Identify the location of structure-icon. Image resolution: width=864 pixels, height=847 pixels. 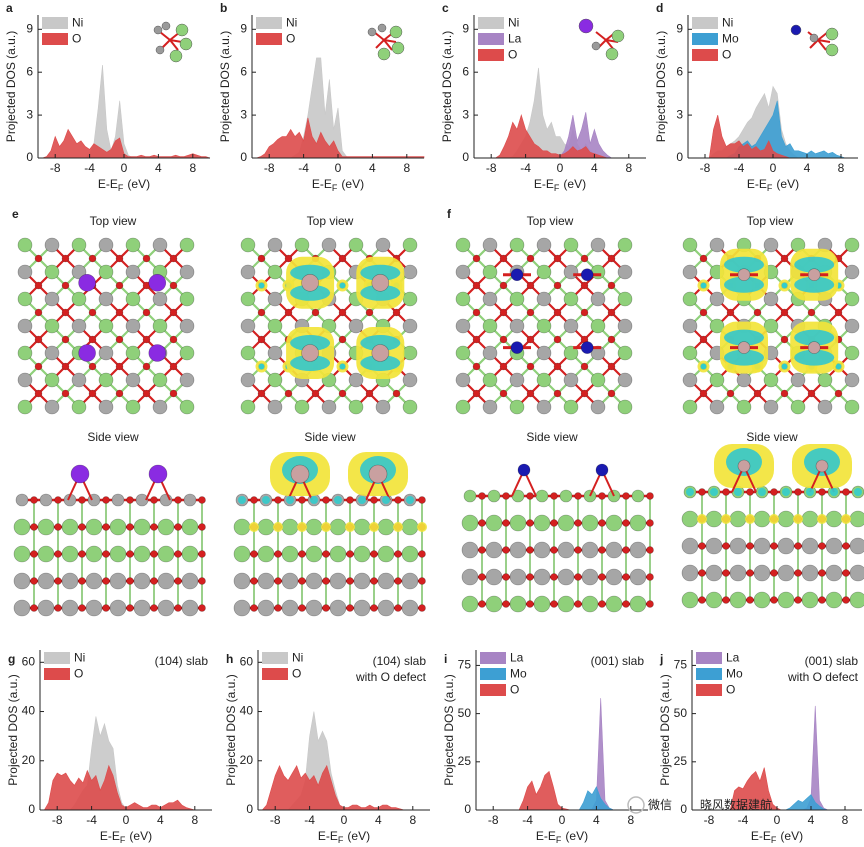
(386, 42).